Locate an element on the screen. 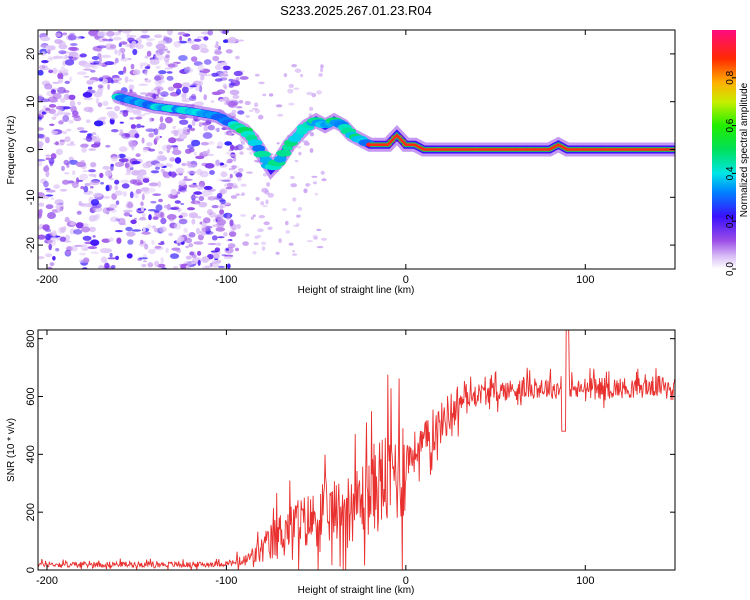 This screenshot has width=750, height=600. y-tick-label: 0 is located at coordinates (31, 149).